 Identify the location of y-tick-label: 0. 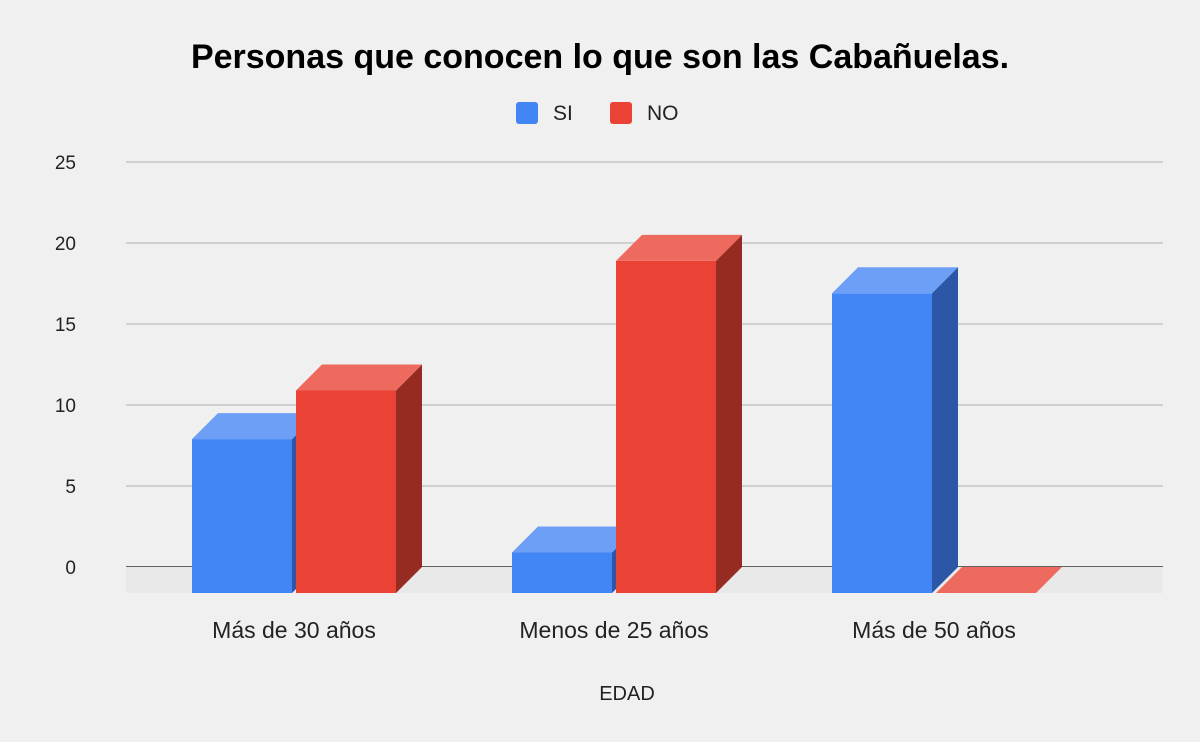
(70, 568).